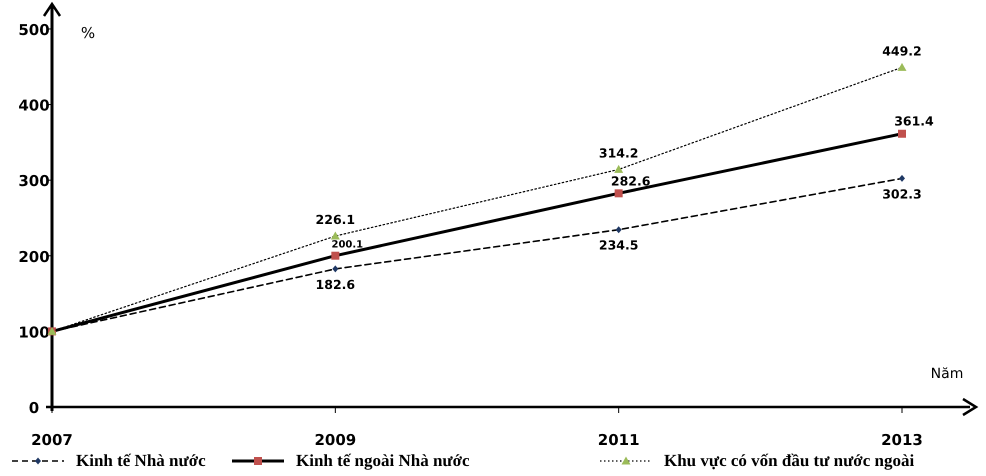  Describe the element at coordinates (34, 105) in the screenshot. I see `y-tick-label: 400` at that location.